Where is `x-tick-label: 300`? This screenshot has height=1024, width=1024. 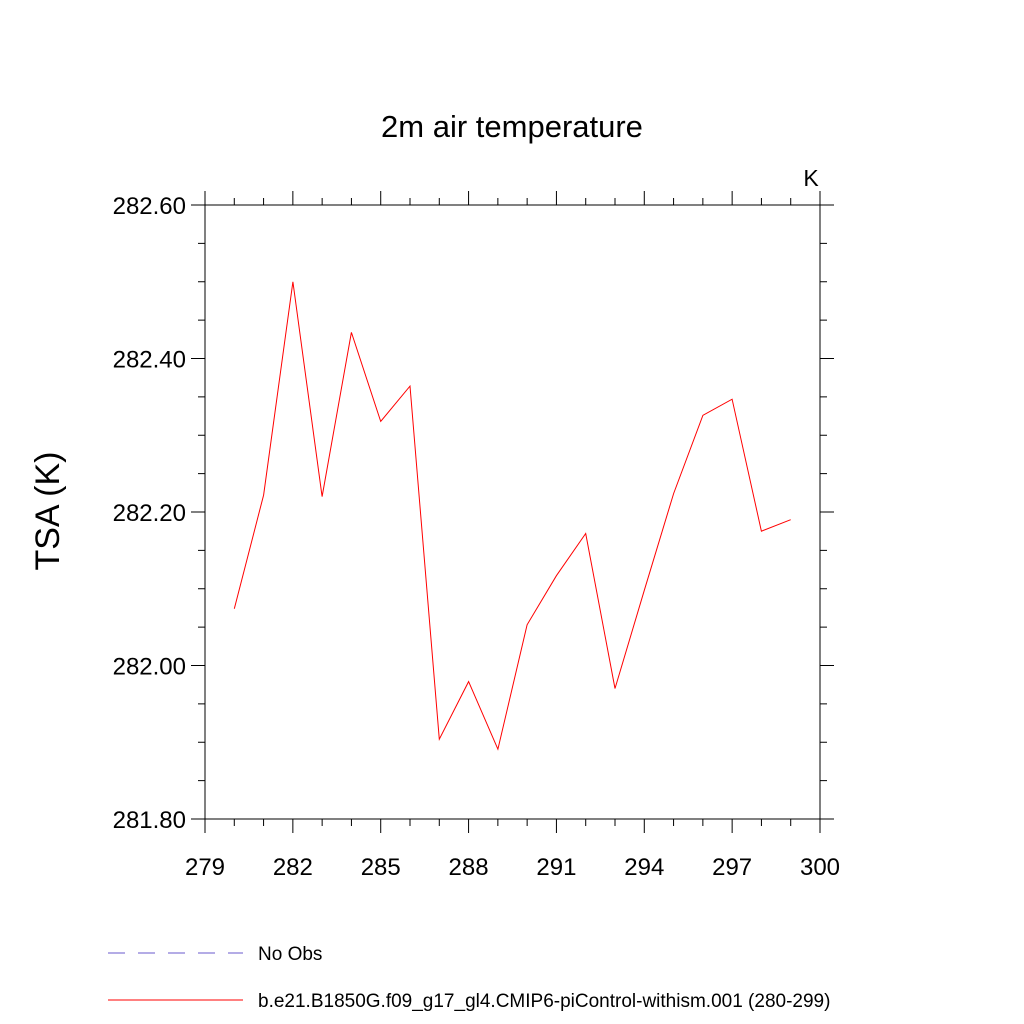
x-tick-label: 300 is located at coordinates (820, 867).